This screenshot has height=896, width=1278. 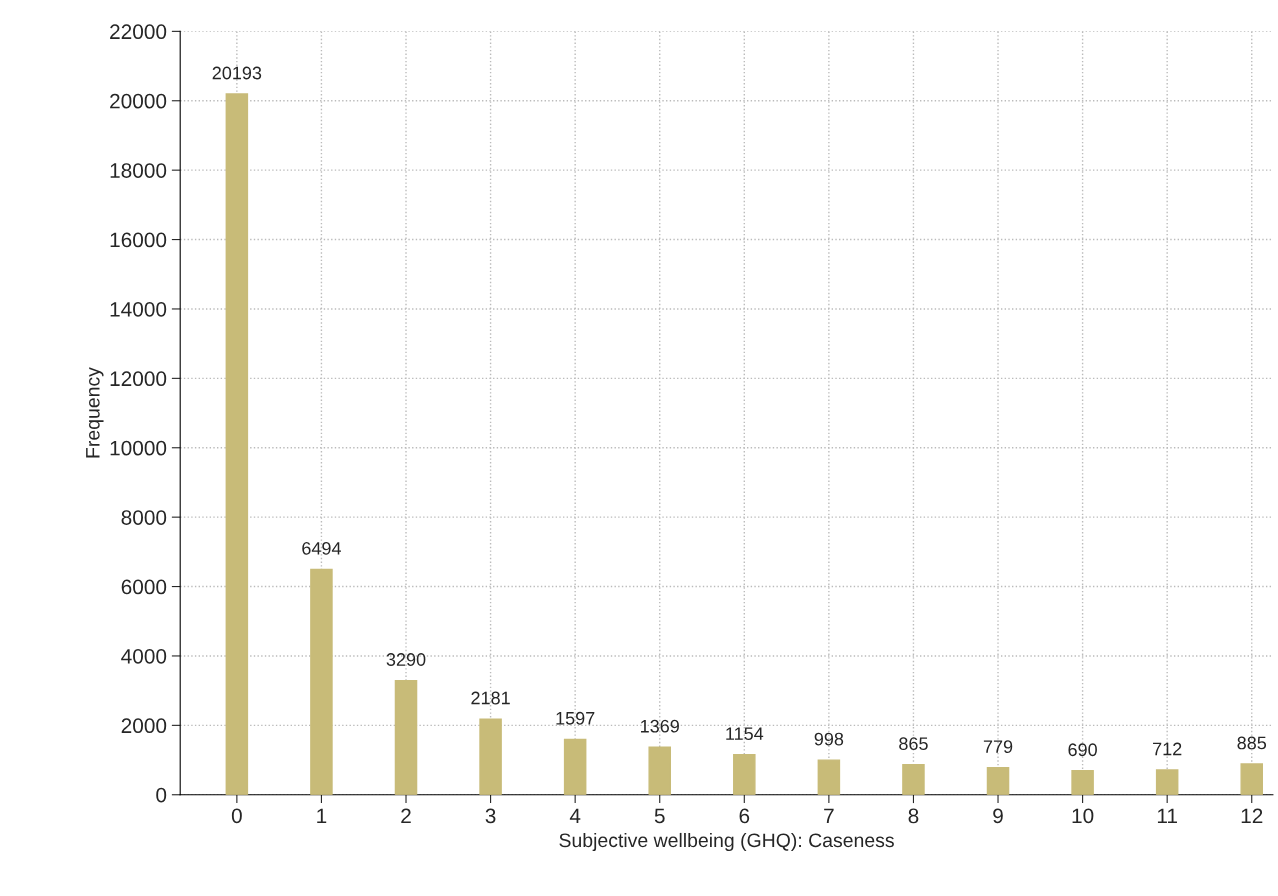 I want to click on x-tick-label: 4, so click(x=575, y=816).